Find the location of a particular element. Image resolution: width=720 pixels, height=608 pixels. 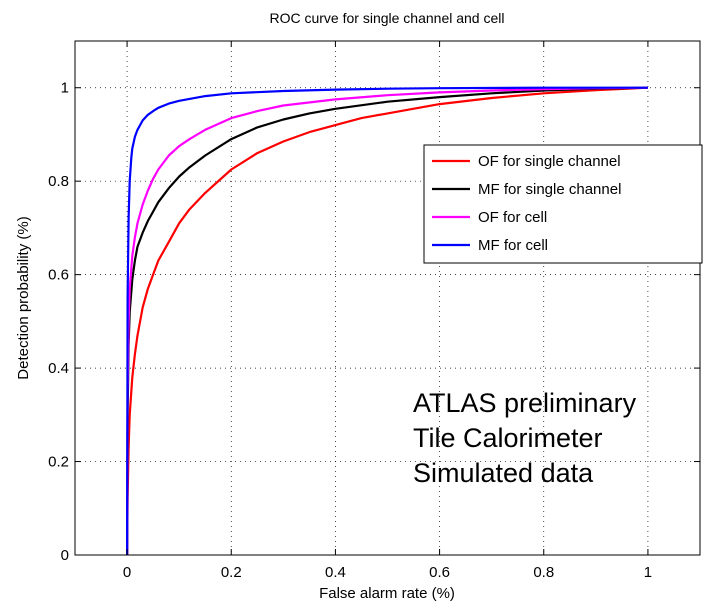

x-tick-label: 0.6 is located at coordinates (439, 572).